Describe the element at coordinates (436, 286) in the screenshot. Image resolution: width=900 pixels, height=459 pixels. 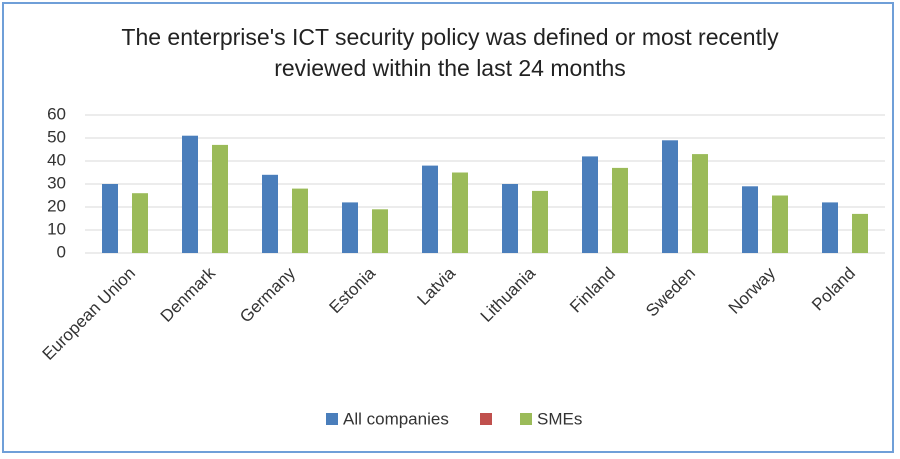
I see `x-tick-label: Latvia` at that location.